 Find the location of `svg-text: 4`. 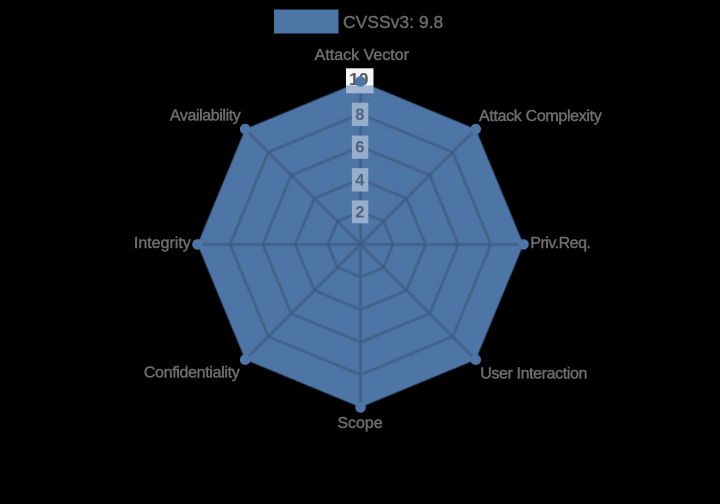

svg-text: 4 is located at coordinates (360, 180).